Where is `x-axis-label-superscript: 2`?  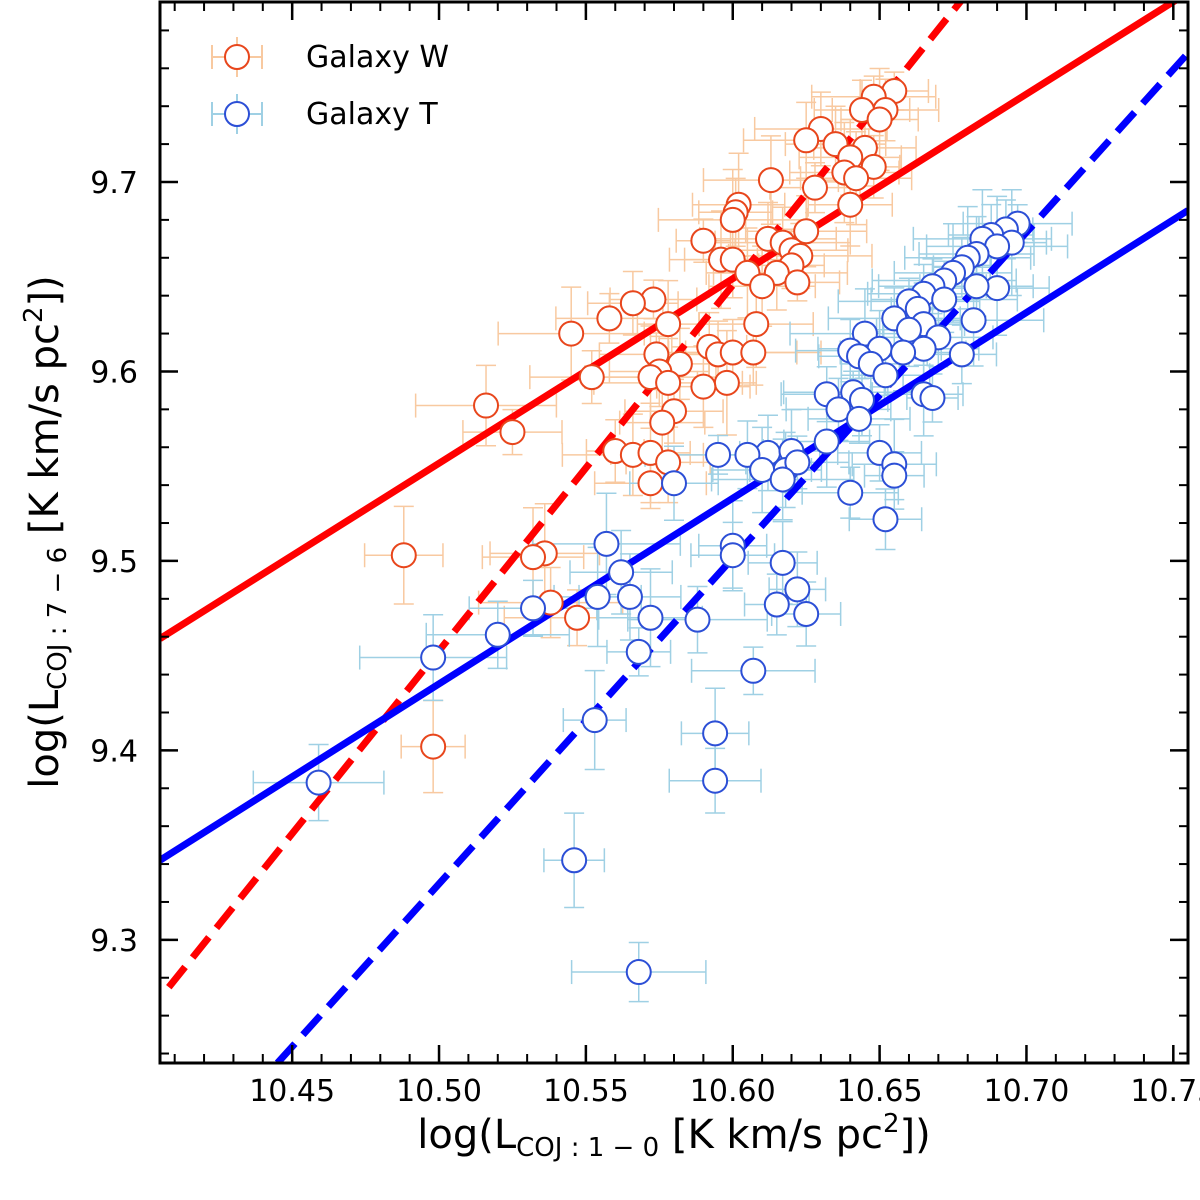
x-axis-label-superscript: 2 is located at coordinates (891, 1124).